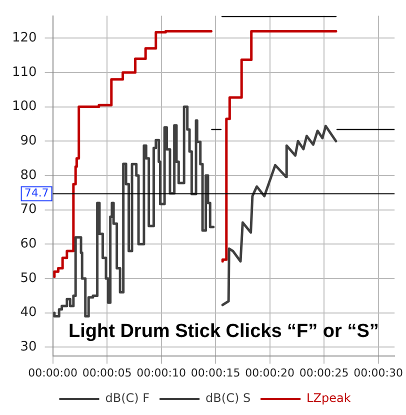 This screenshot has height=415, width=406. I want to click on x-tick-label: 00:00:15, so click(215, 373).